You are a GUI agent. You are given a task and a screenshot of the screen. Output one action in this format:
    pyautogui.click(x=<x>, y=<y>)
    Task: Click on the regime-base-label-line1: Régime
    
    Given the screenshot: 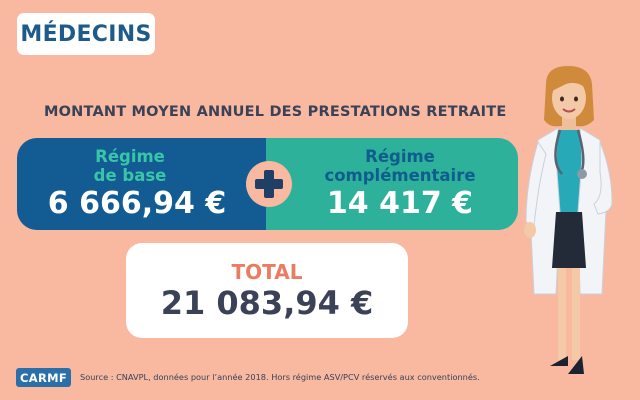 What is the action you would take?
    pyautogui.click(x=130, y=156)
    